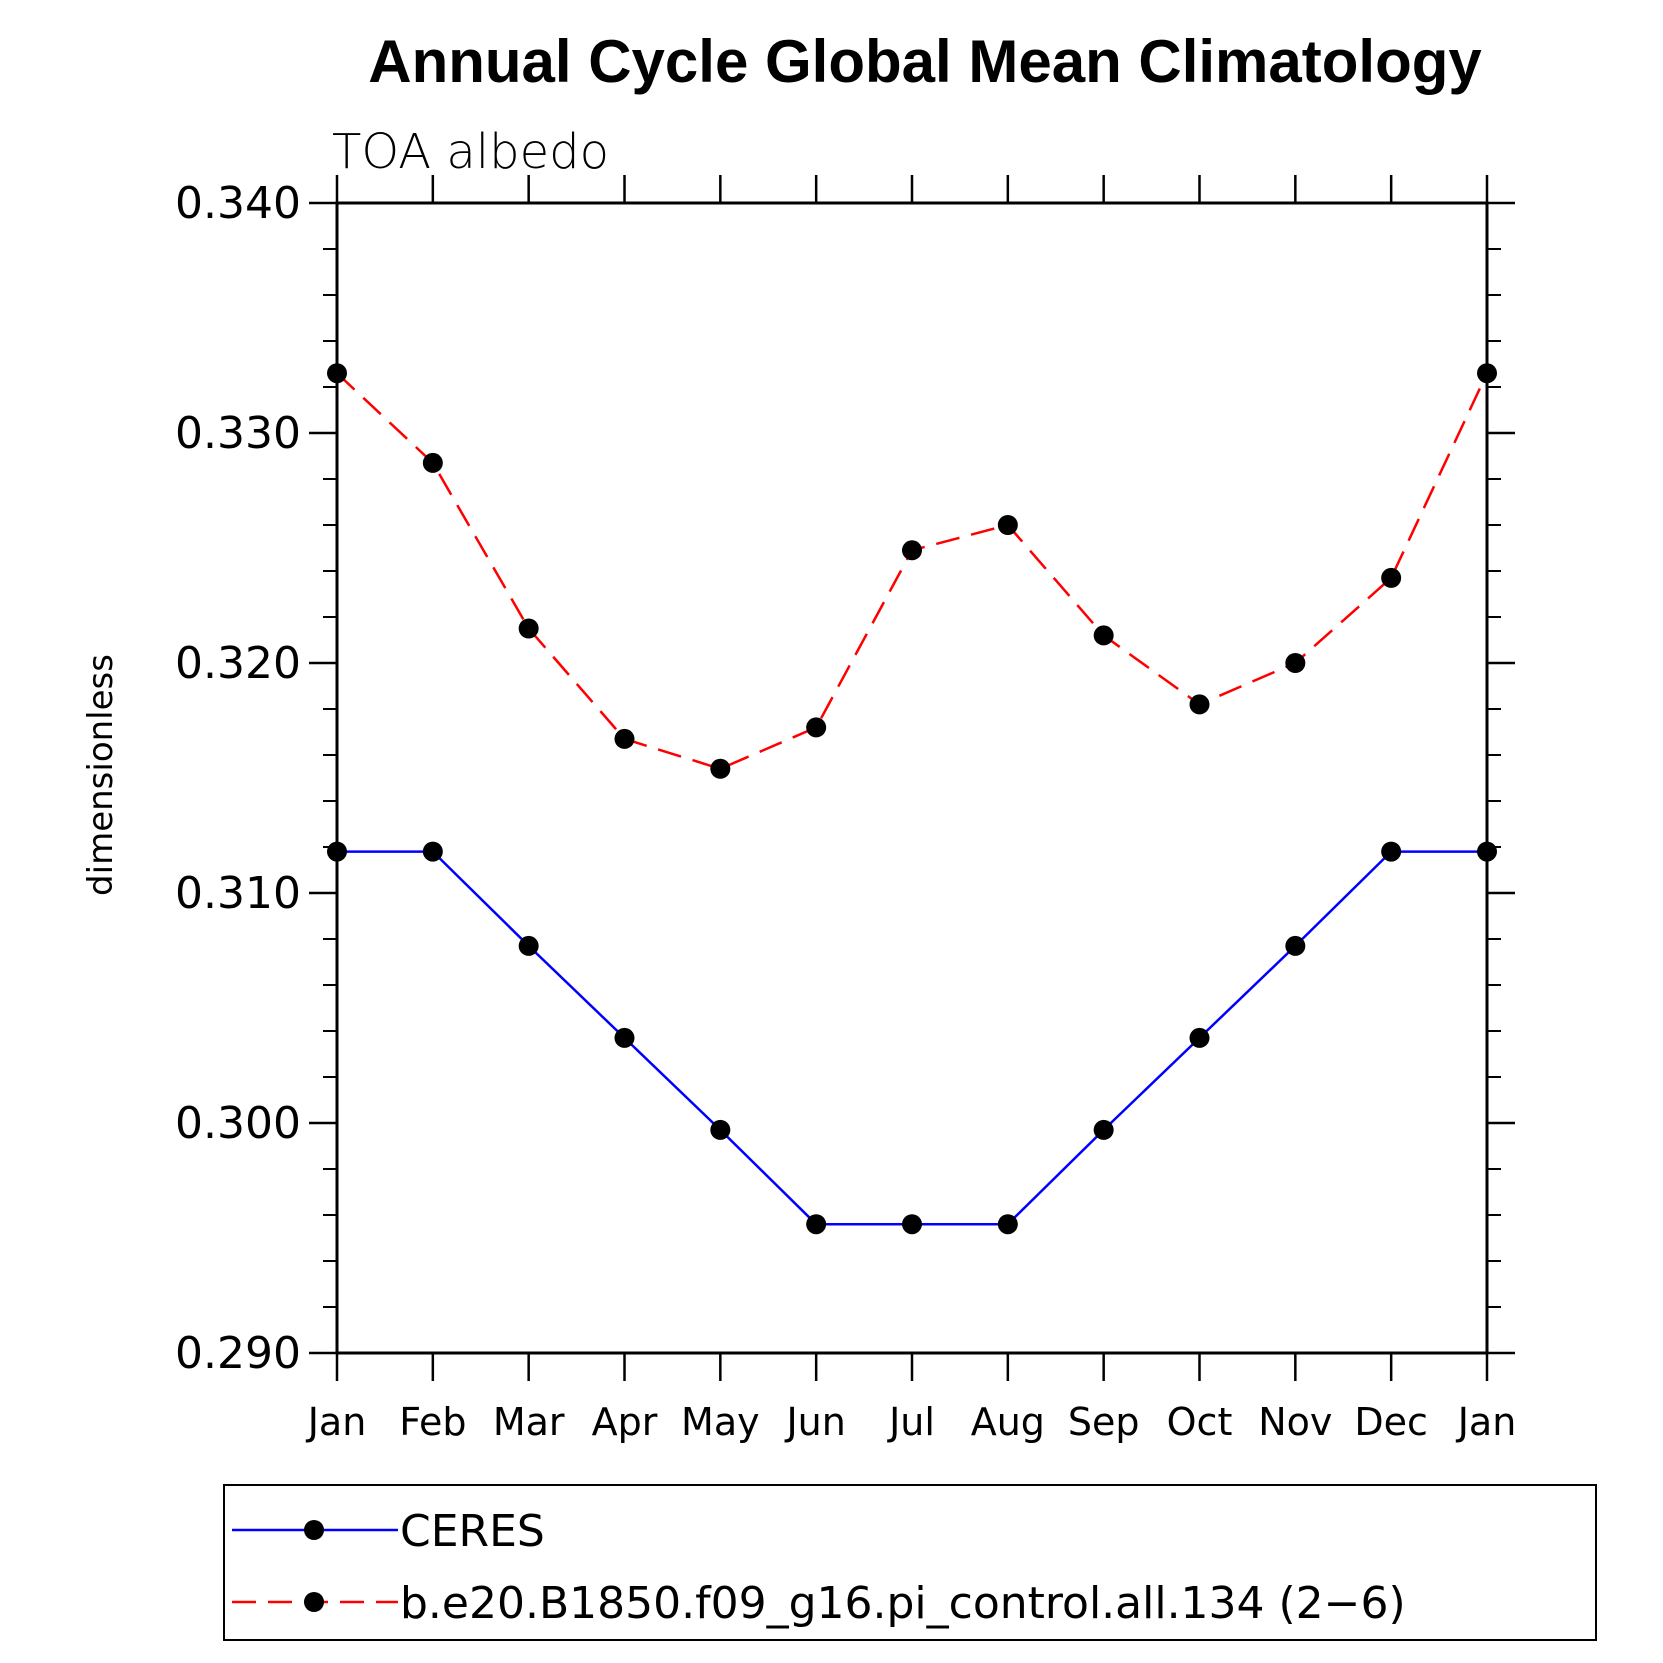  What do you see at coordinates (314, 1602) in the screenshot?
I see `legend-marker-model` at bounding box center [314, 1602].